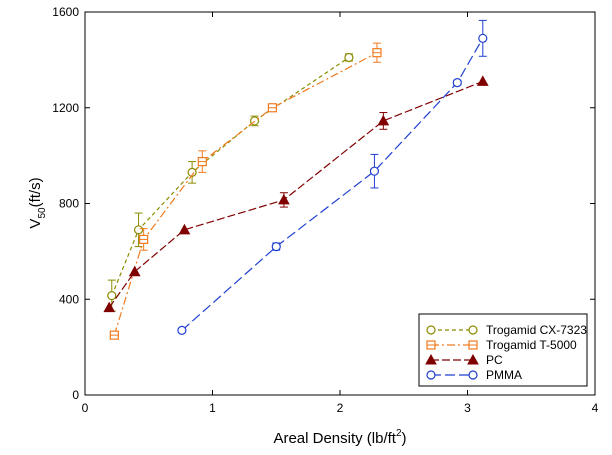  What do you see at coordinates (531, 345) in the screenshot?
I see `legend-label: Trogamid T-5000` at bounding box center [531, 345].